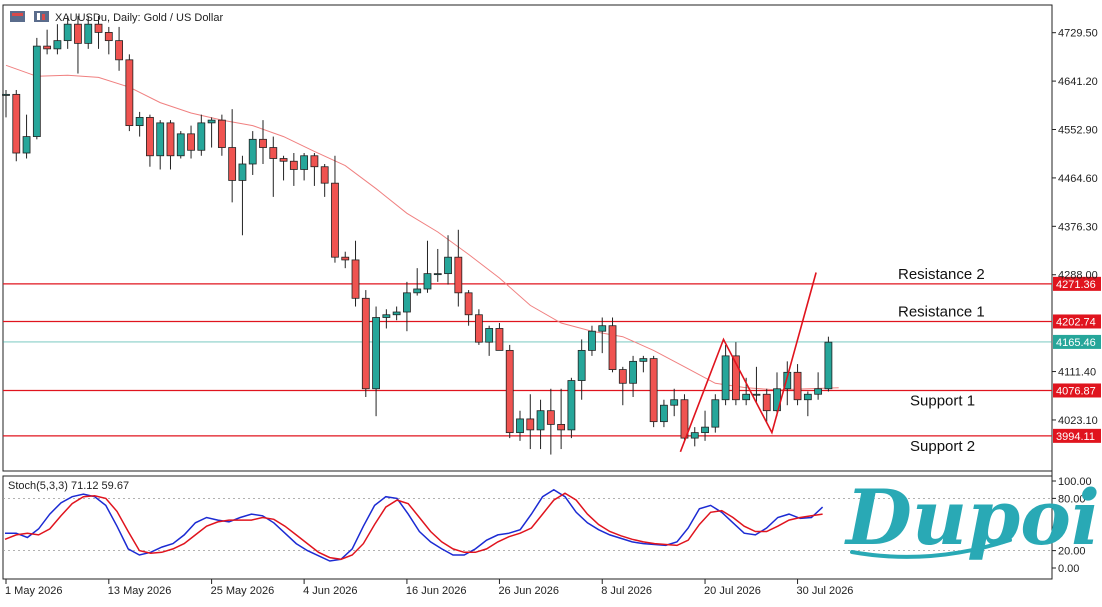 This screenshot has height=607, width=1102. What do you see at coordinates (1076, 322) in the screenshot?
I see `level-price-tag-text-1: 4202.74` at bounding box center [1076, 322].